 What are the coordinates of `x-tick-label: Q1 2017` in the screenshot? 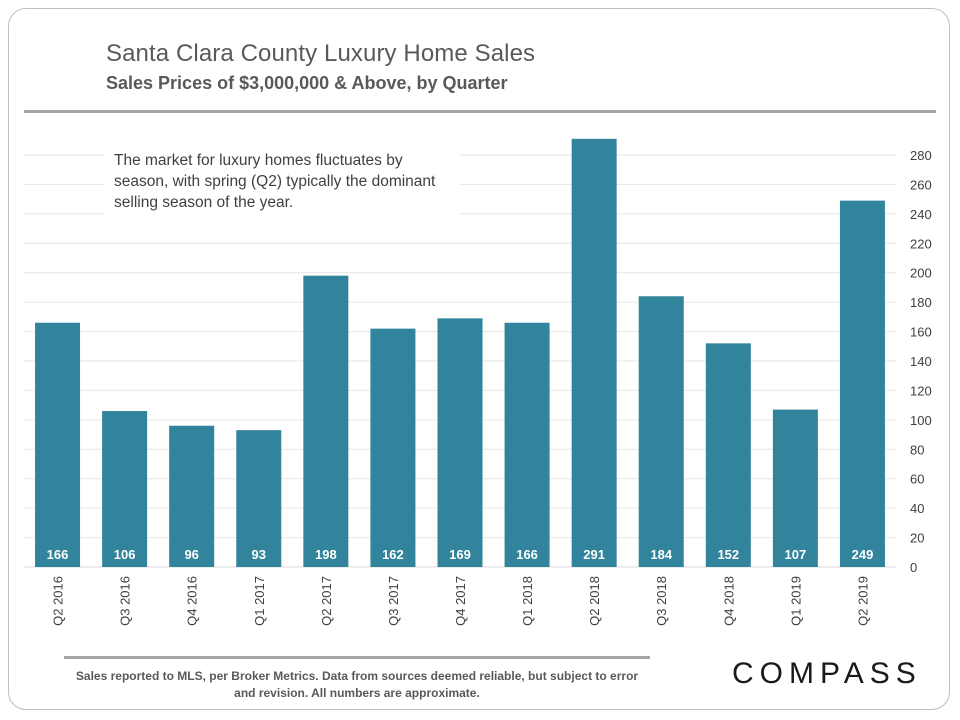 It's located at (259, 601).